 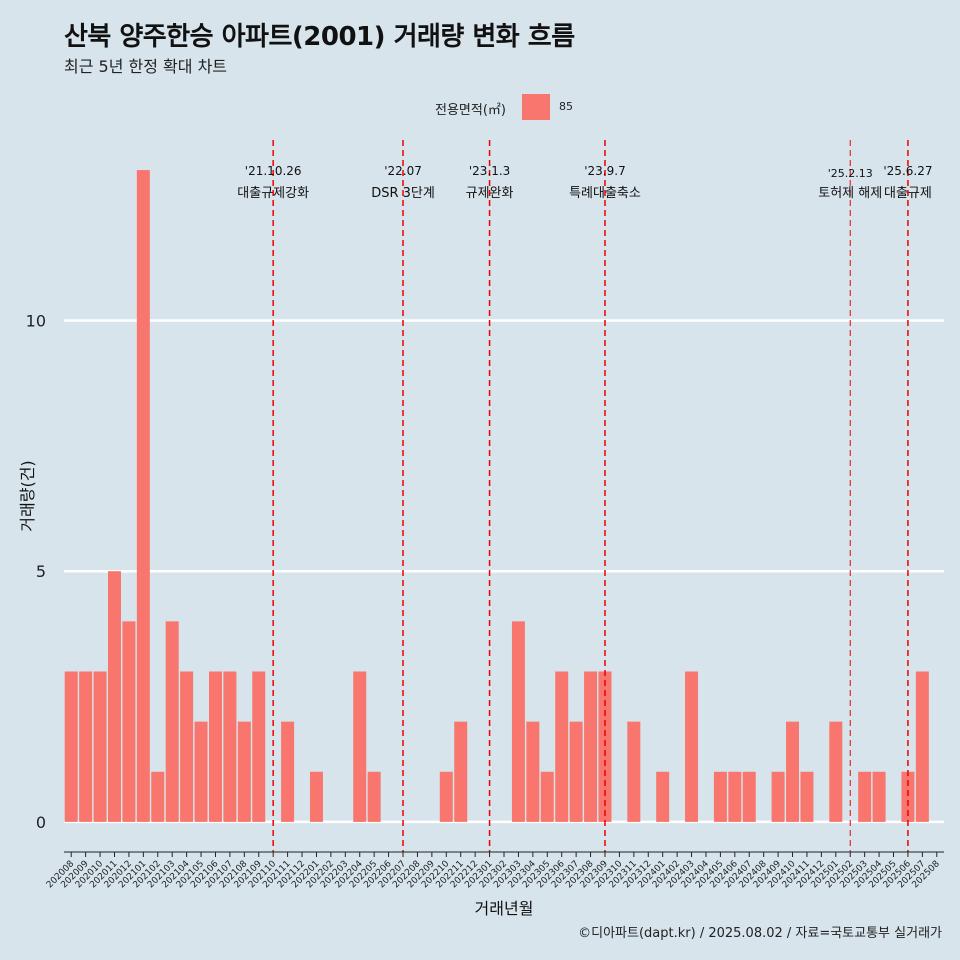 What do you see at coordinates (470, 110) in the screenshot?
I see `legend-title: 전용면적(㎡)` at bounding box center [470, 110].